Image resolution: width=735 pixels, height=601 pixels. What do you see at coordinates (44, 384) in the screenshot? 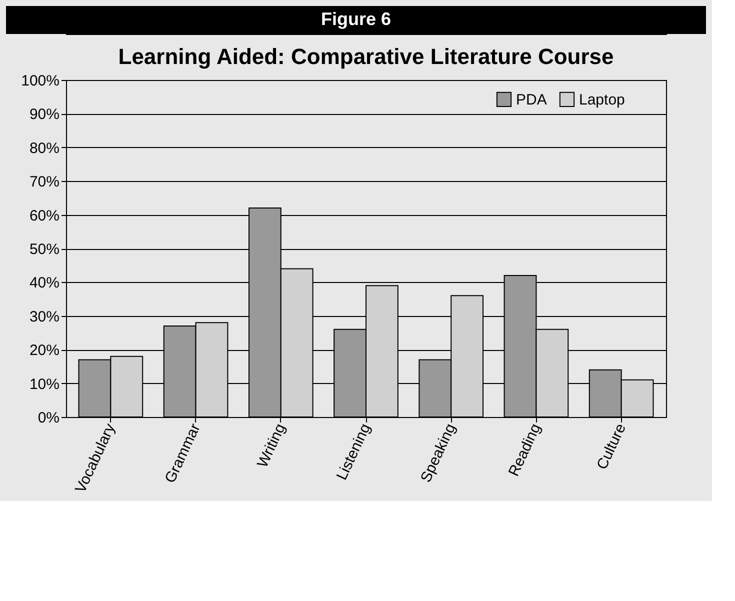
I see `y-tick-label: 10%` at bounding box center [44, 384].